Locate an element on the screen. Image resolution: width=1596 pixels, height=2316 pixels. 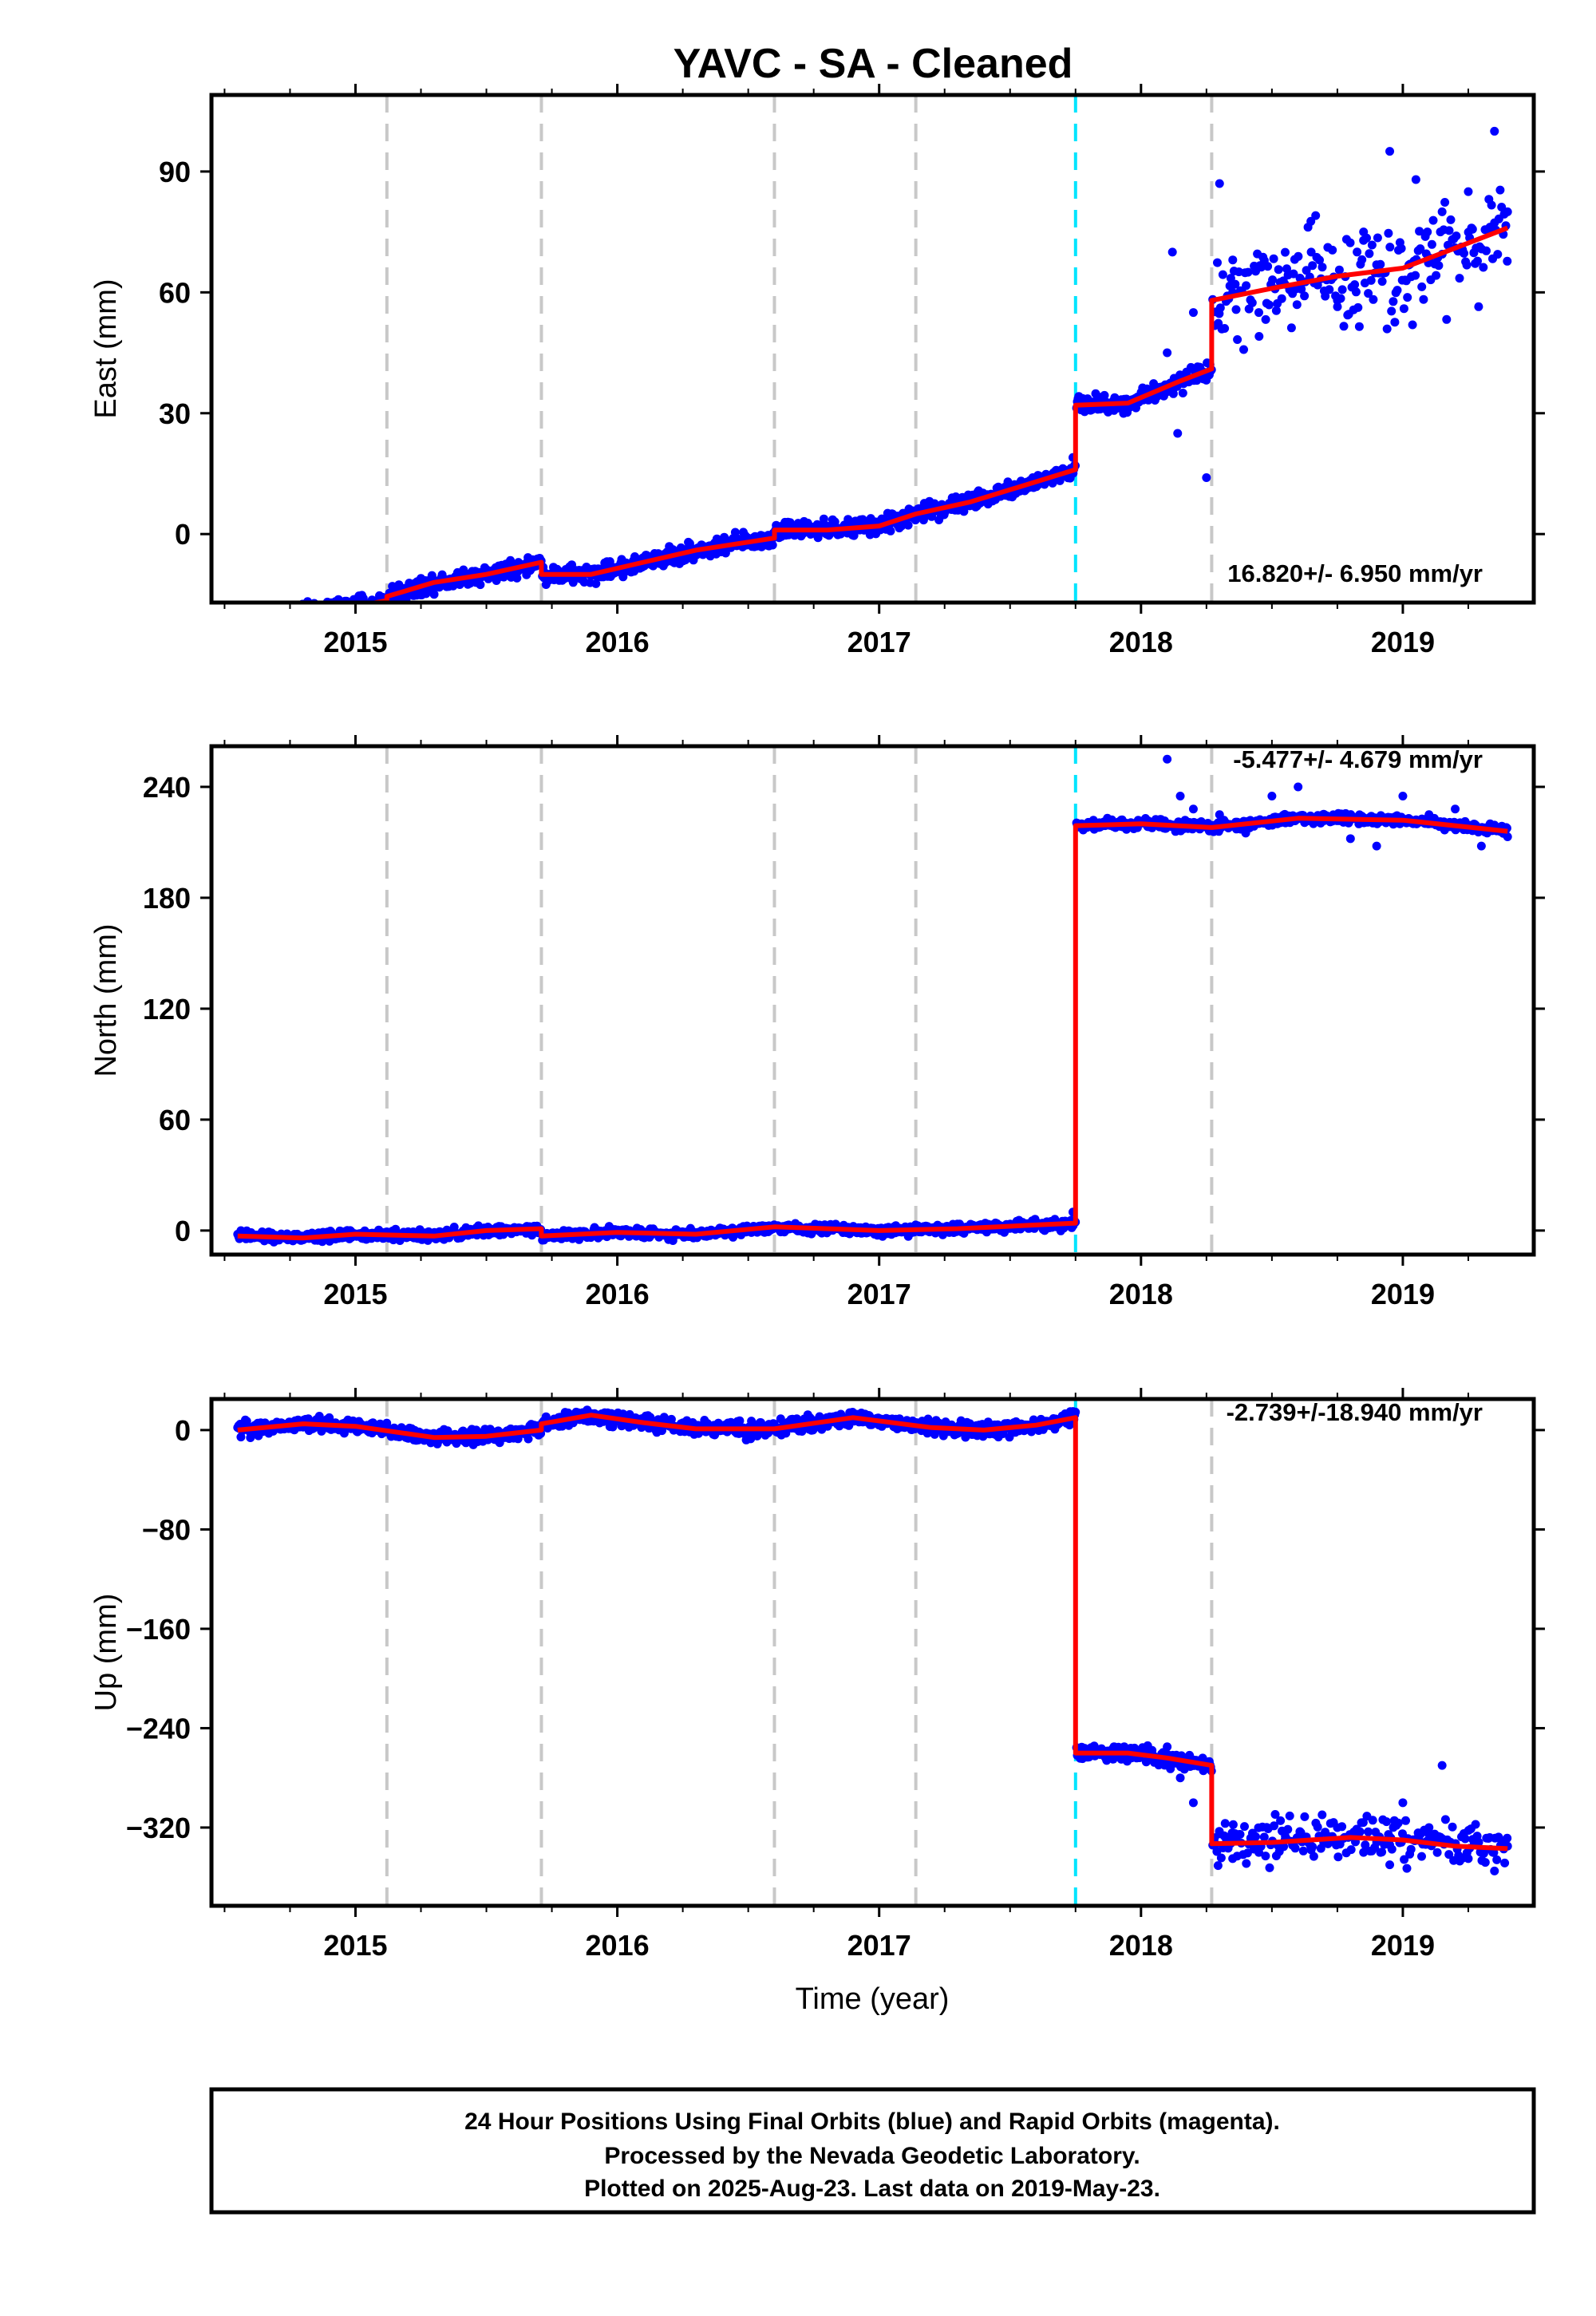
y-axis-label: East (mm) is located at coordinates (106, 348).